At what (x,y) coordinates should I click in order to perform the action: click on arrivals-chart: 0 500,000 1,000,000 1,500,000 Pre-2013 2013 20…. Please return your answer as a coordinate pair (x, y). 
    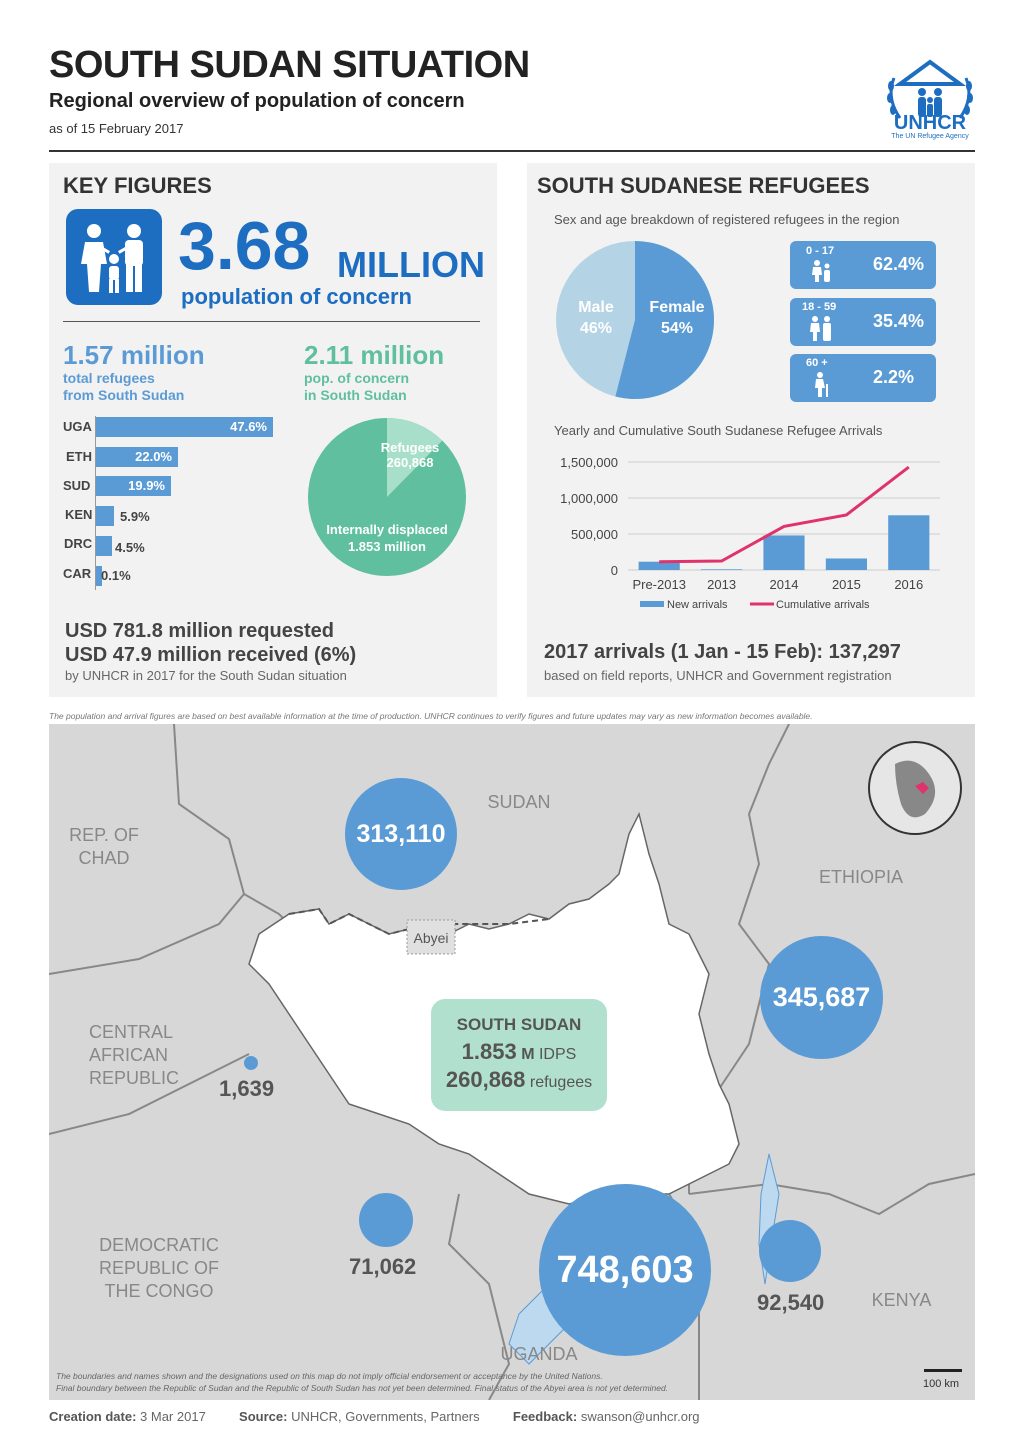
    Looking at the image, I should click on (750, 533).